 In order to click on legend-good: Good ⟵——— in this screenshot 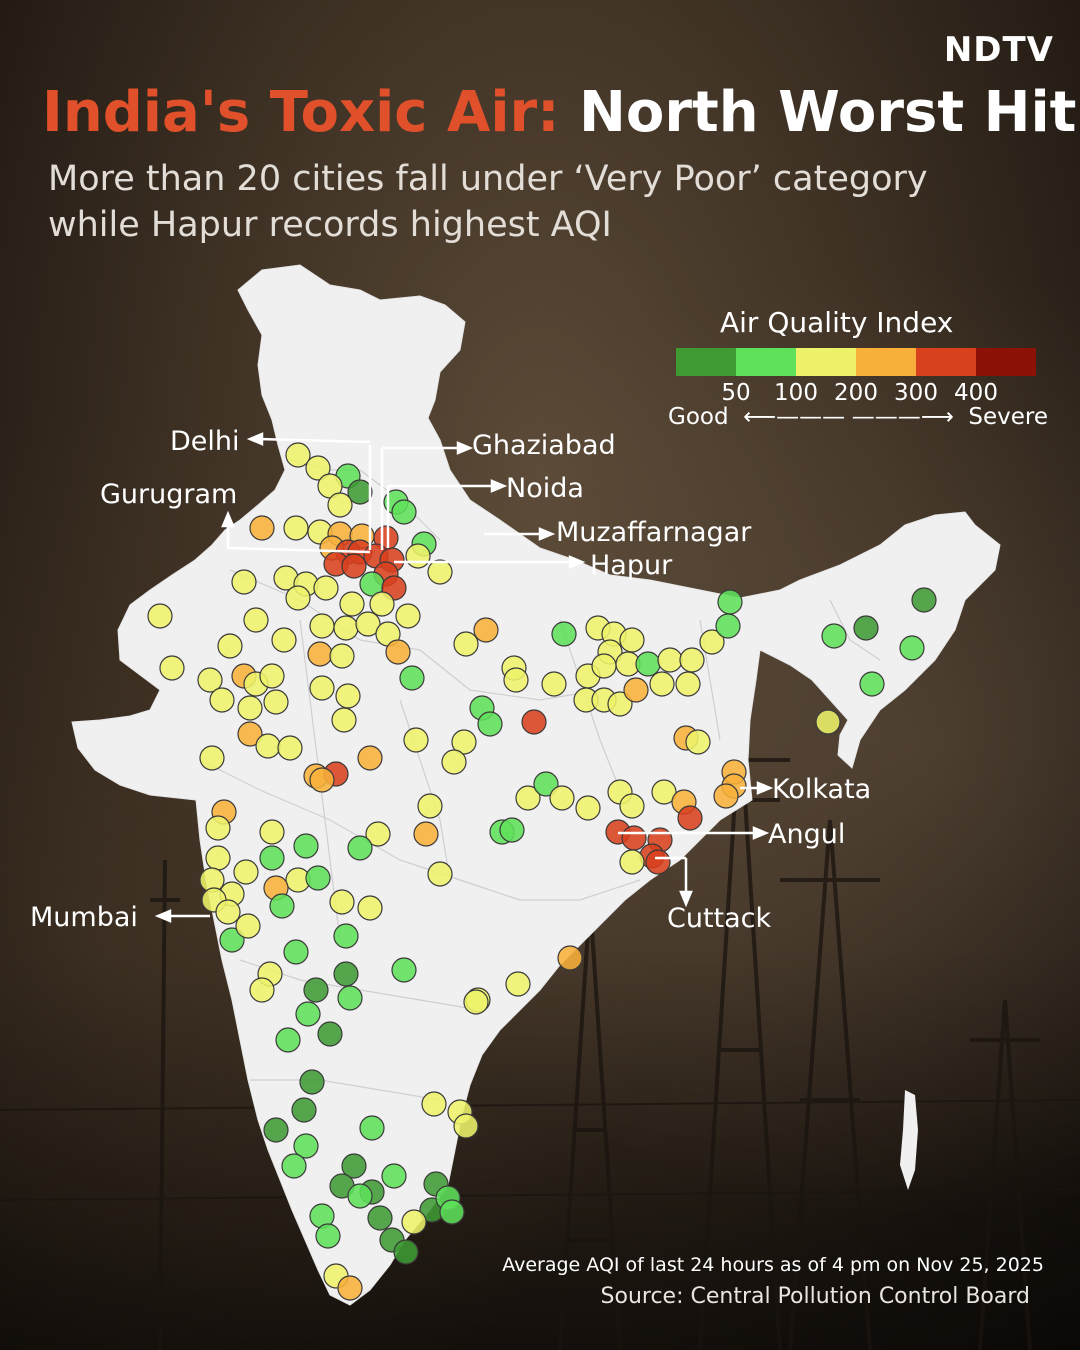, I will do `click(756, 417)`.